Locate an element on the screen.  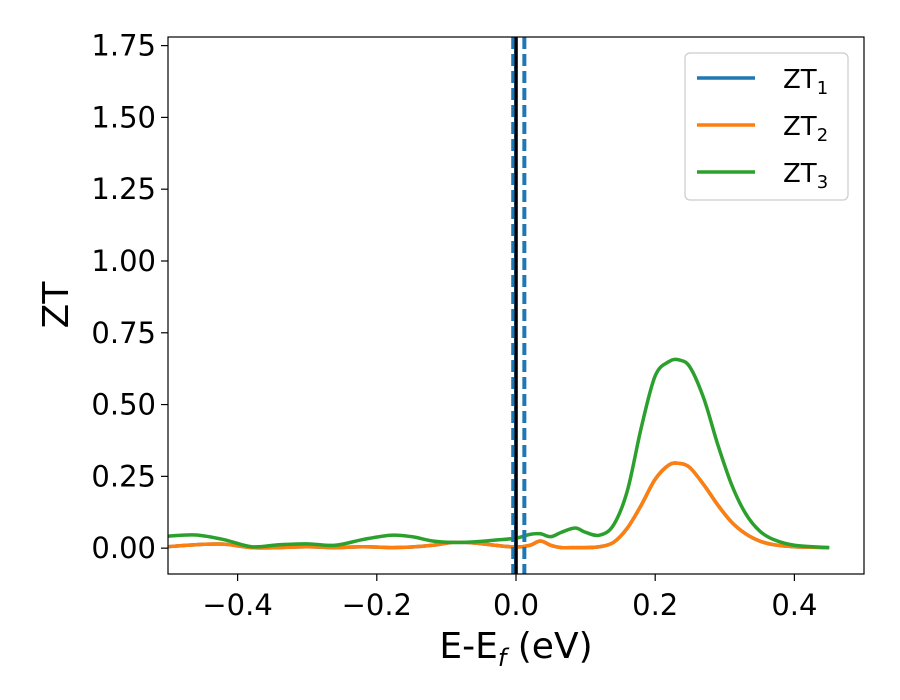
y-tick-label: 1.50 is located at coordinates (123, 117).